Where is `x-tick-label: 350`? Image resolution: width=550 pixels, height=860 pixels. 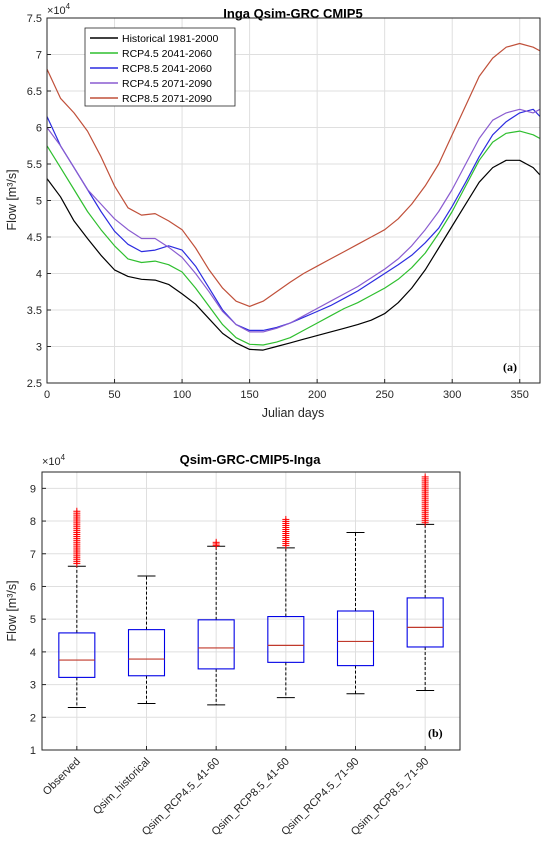 x-tick-label: 350 is located at coordinates (520, 395).